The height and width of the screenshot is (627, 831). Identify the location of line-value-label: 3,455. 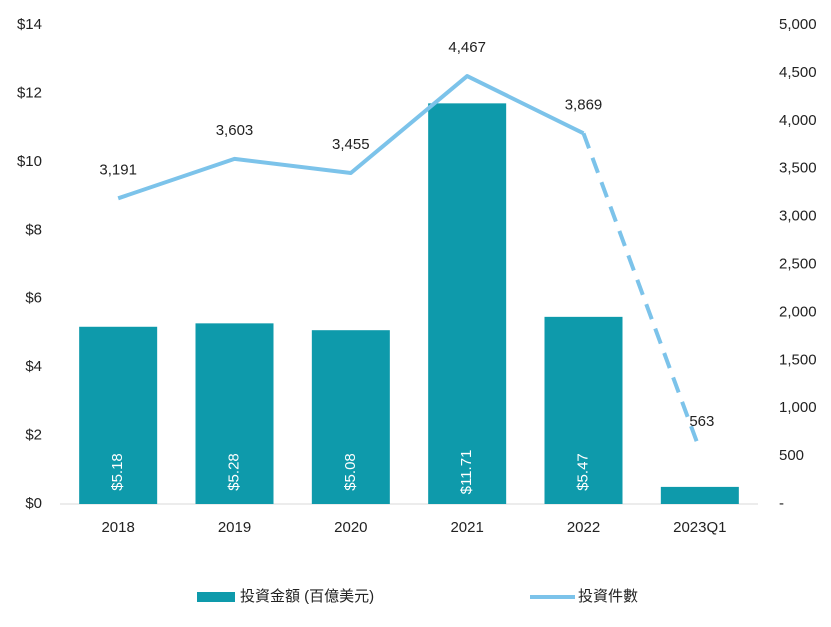
(351, 144).